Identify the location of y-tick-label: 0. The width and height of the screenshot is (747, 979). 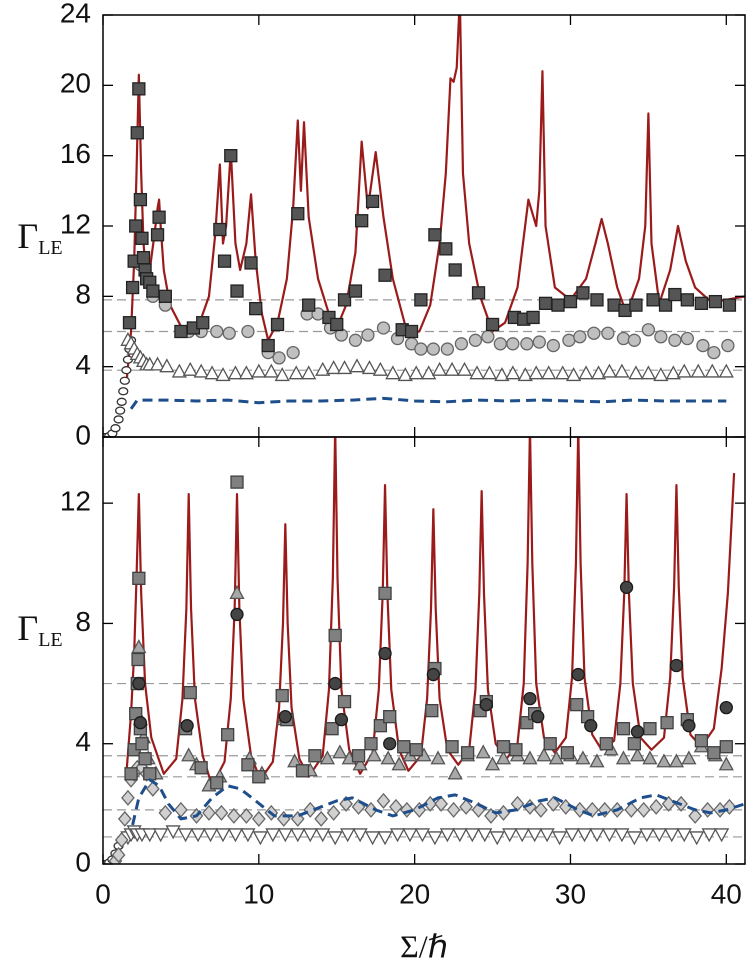
(83, 861).